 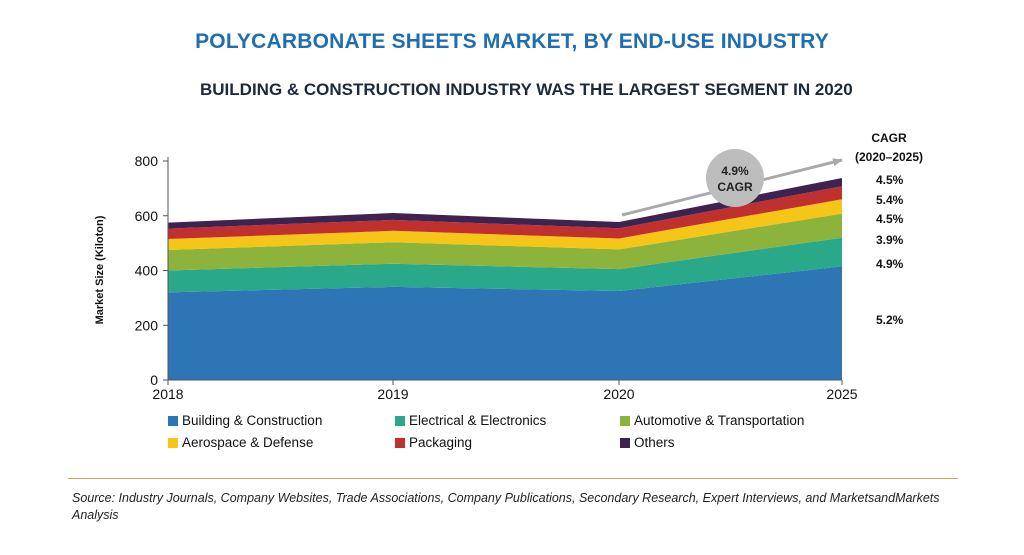 I want to click on cagr-bubble-label: CAGR, so click(x=735, y=187).